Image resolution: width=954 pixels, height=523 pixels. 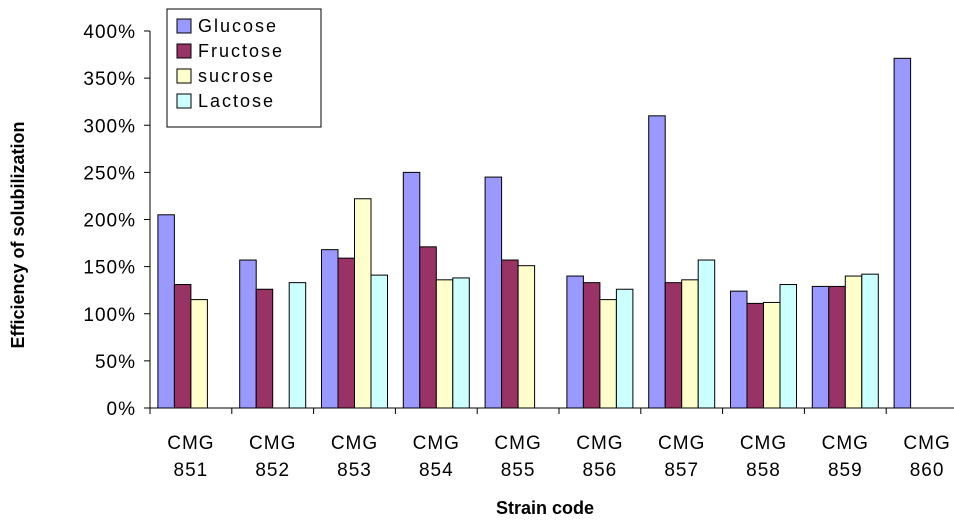 What do you see at coordinates (599, 457) in the screenshot?
I see `x-tick-label: CMG 856` at bounding box center [599, 457].